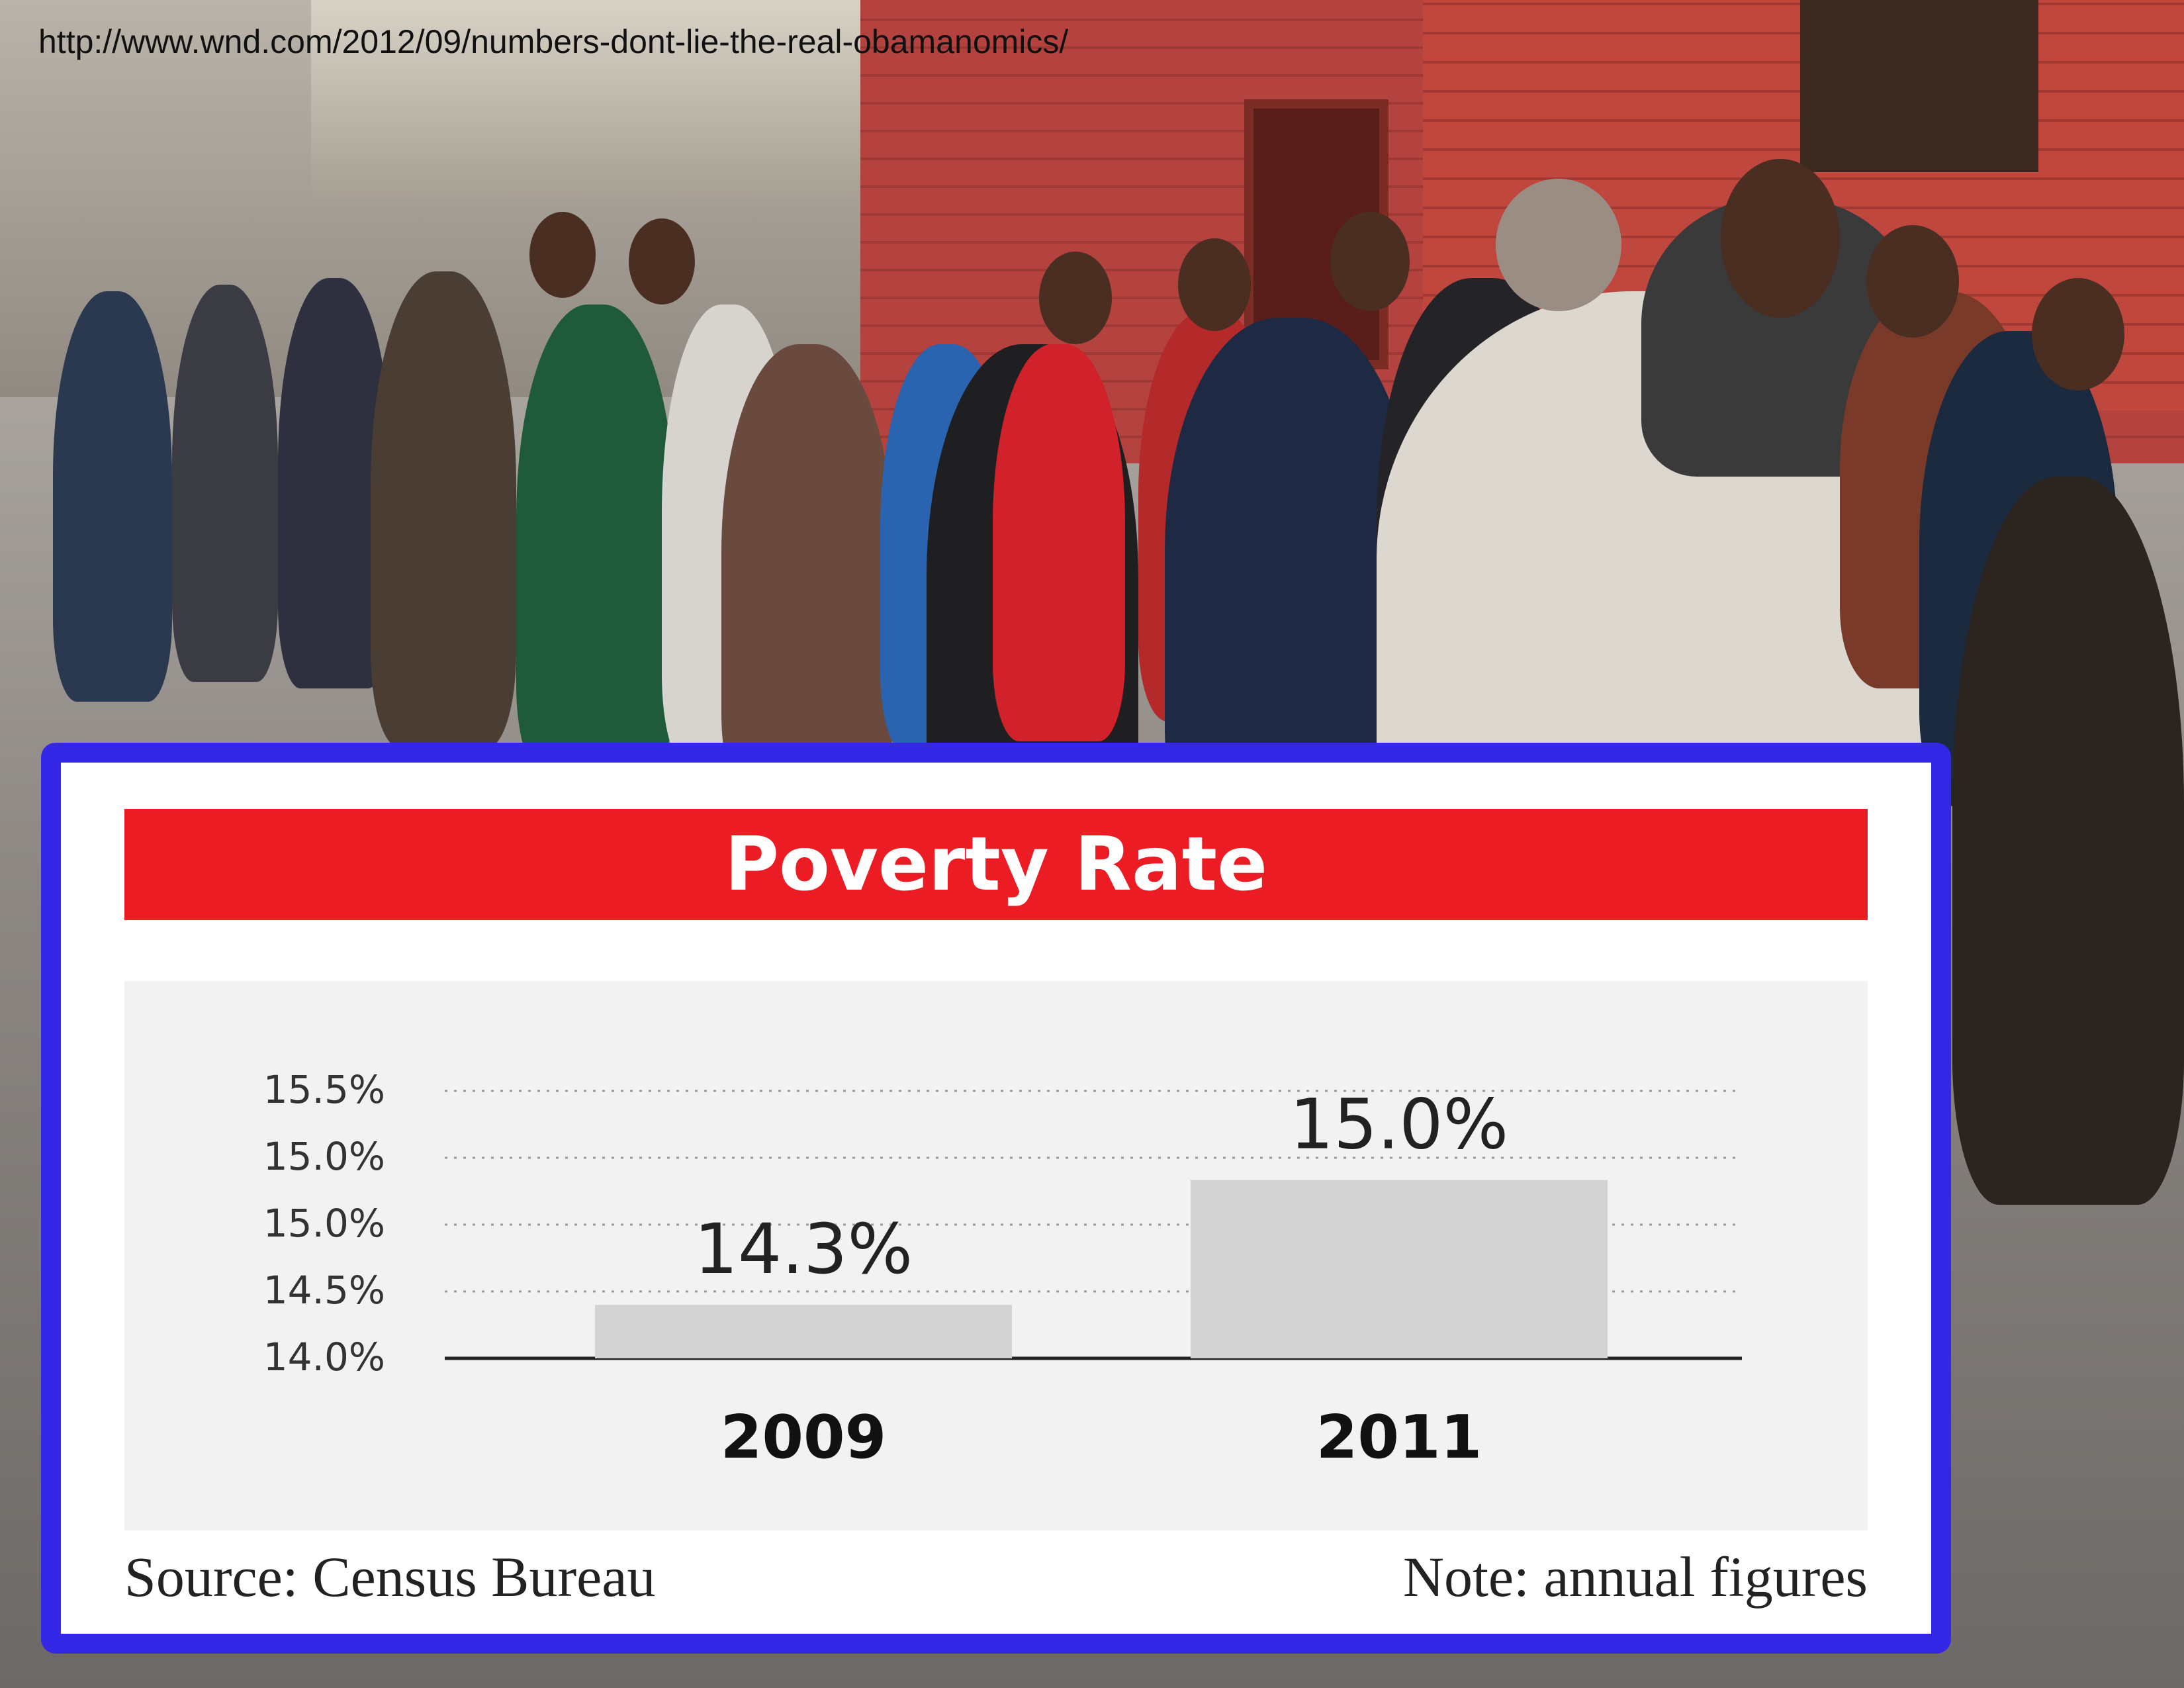 The image size is (2184, 1688). I want to click on x-tick-label: 2009, so click(804, 1437).